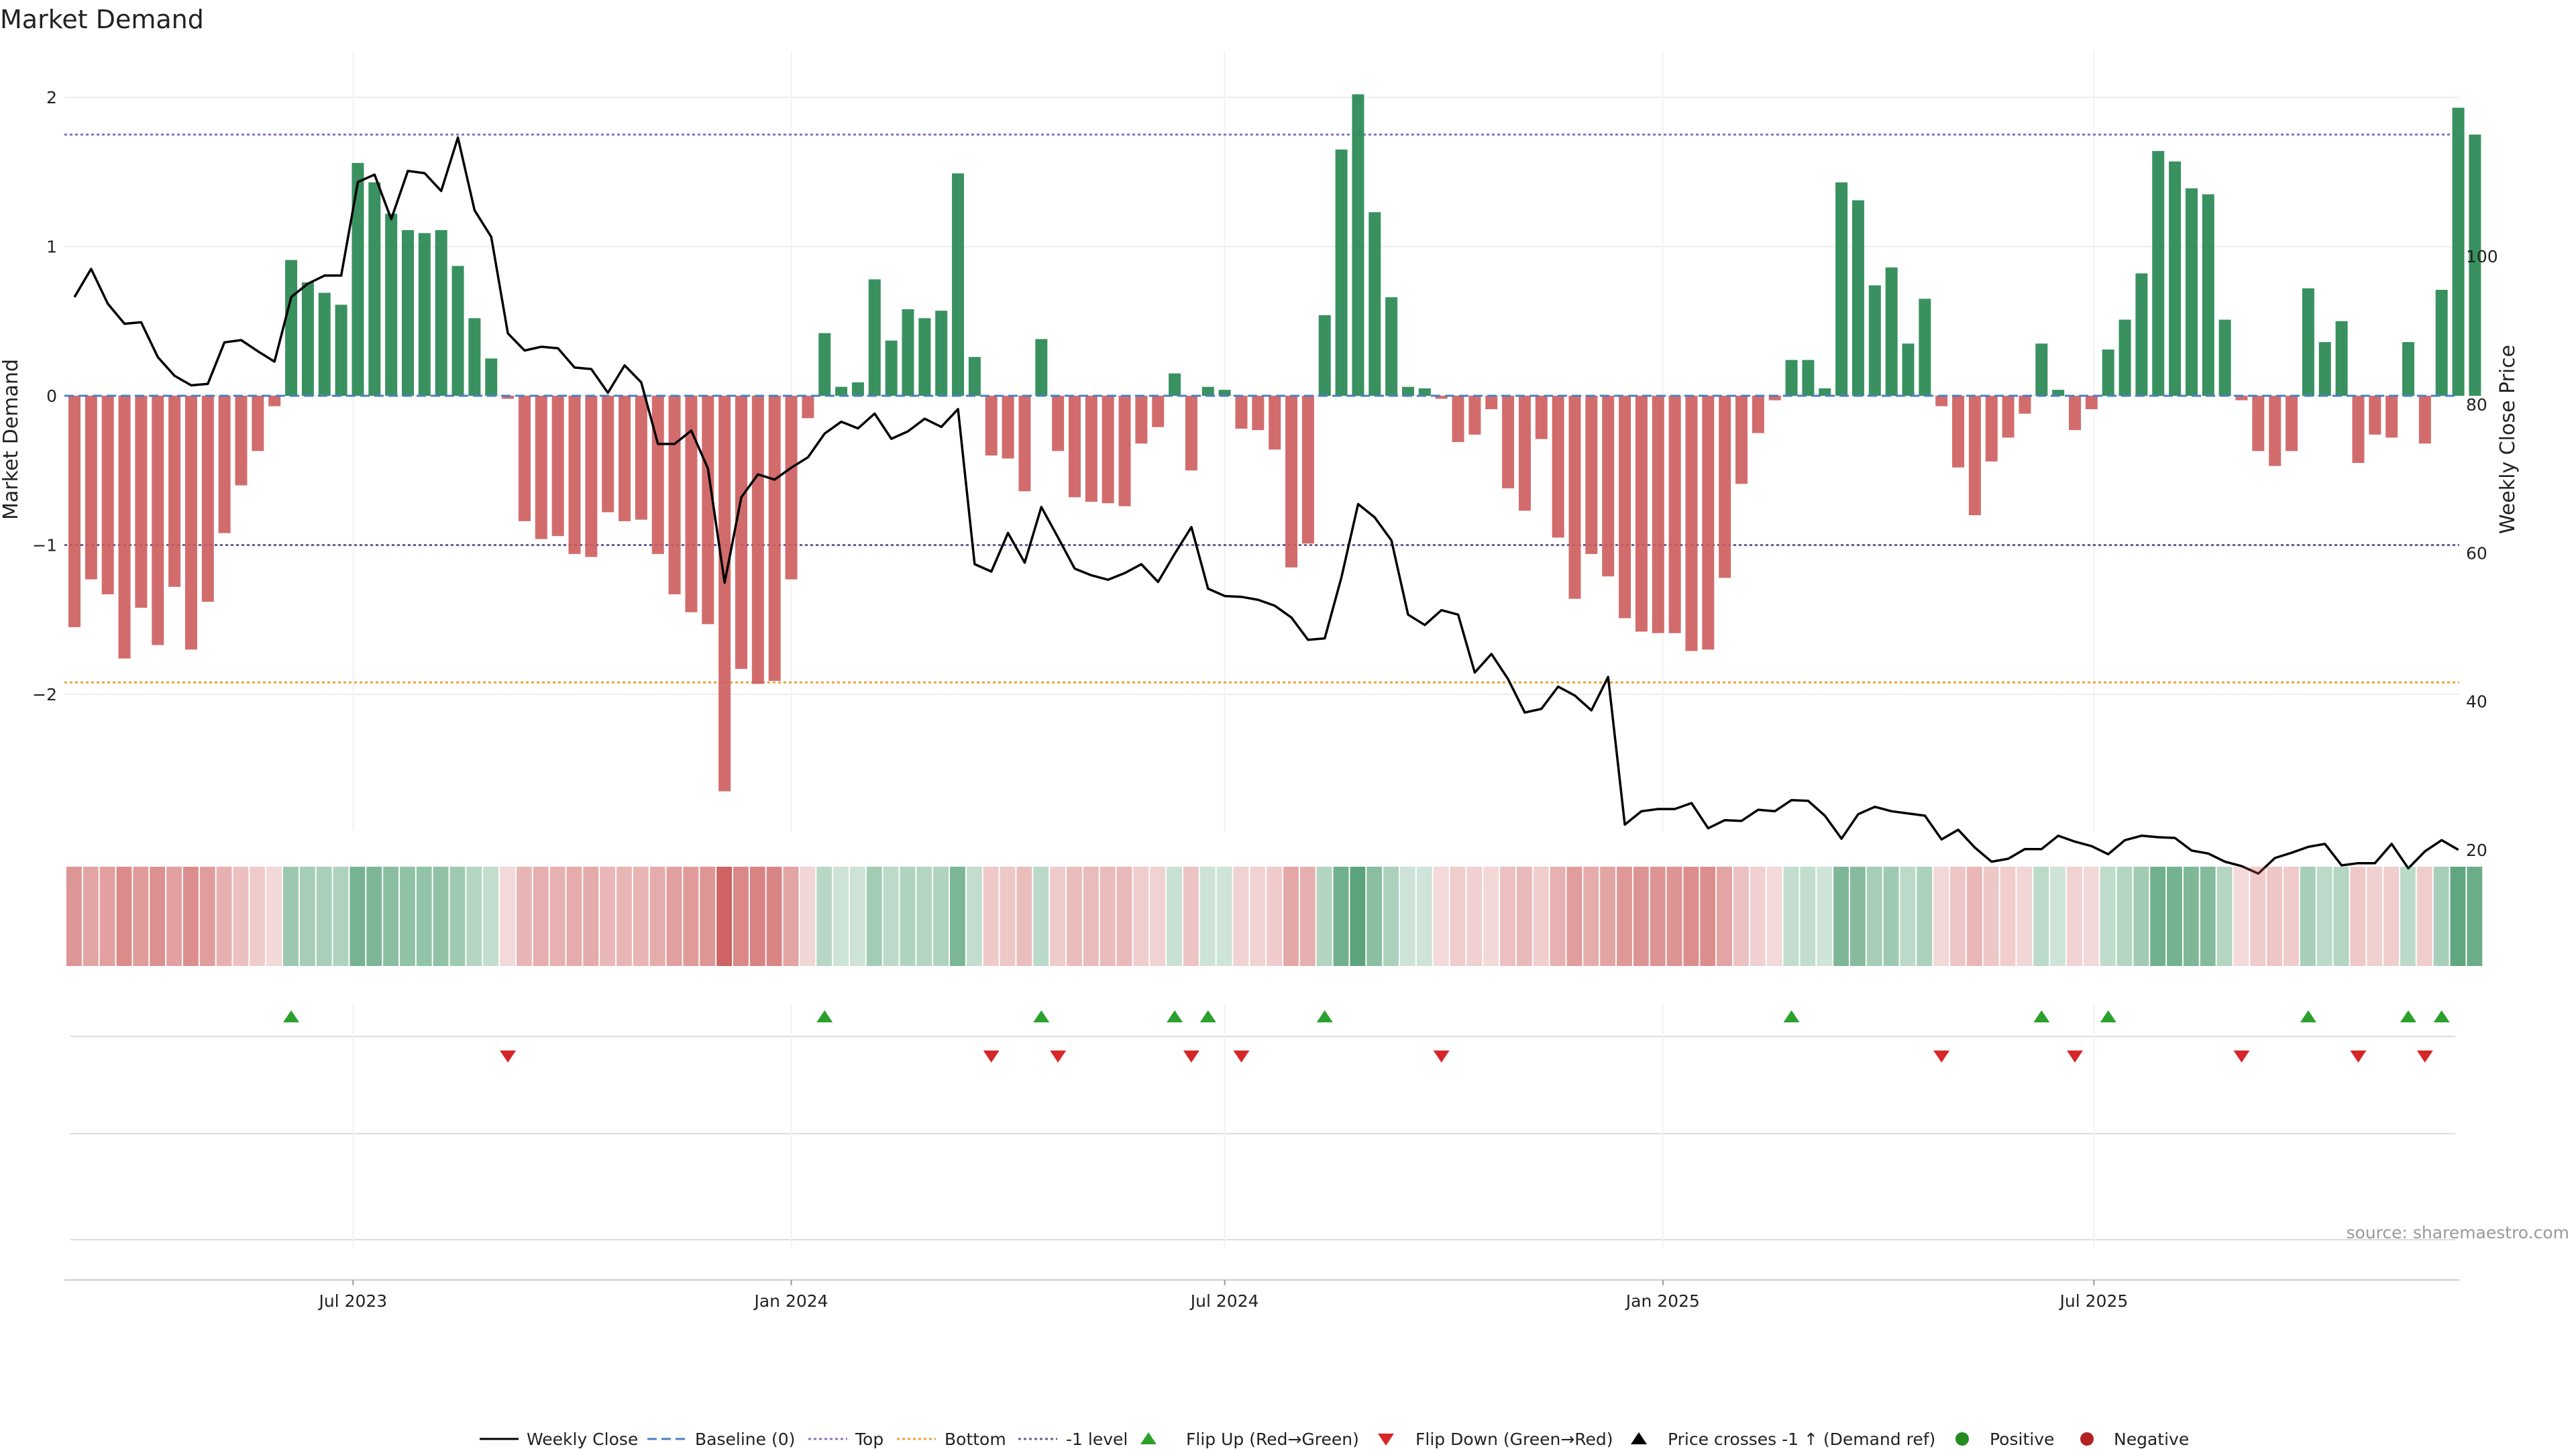 The height and width of the screenshot is (1449, 2576). Describe the element at coordinates (1639, 1438) in the screenshot. I see `legend-price-cross-swatch` at that location.